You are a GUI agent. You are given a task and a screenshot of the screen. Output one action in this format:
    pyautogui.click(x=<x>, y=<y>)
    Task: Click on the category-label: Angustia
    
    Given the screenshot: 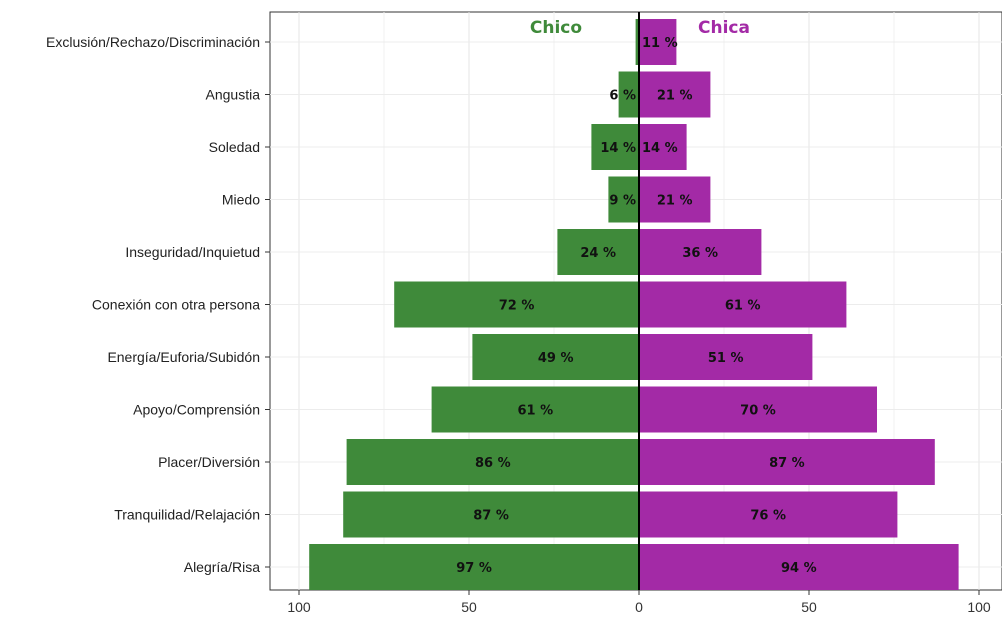 What is the action you would take?
    pyautogui.click(x=233, y=95)
    